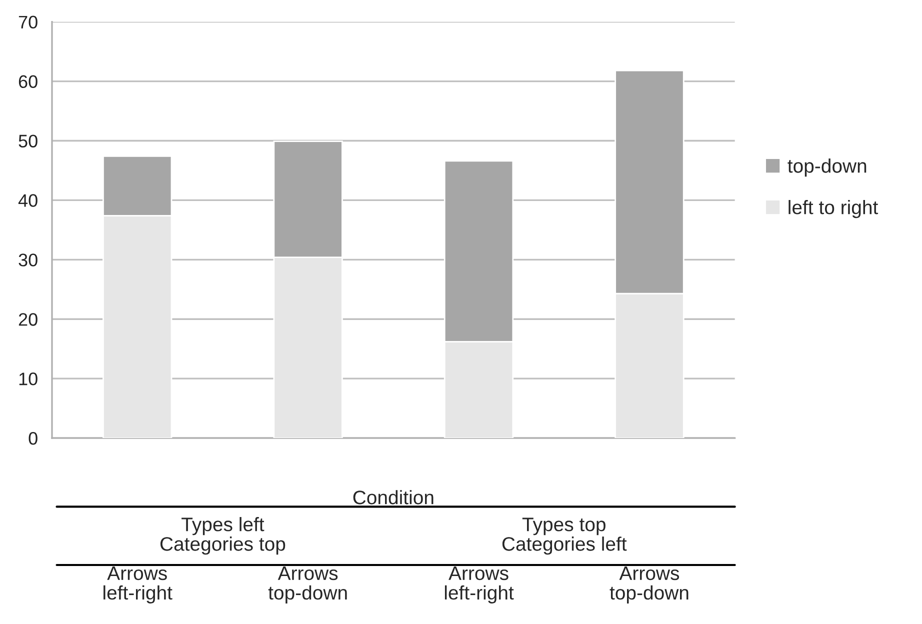 This screenshot has height=624, width=922. Describe the element at coordinates (833, 209) in the screenshot. I see `legend-label: left to right` at that location.